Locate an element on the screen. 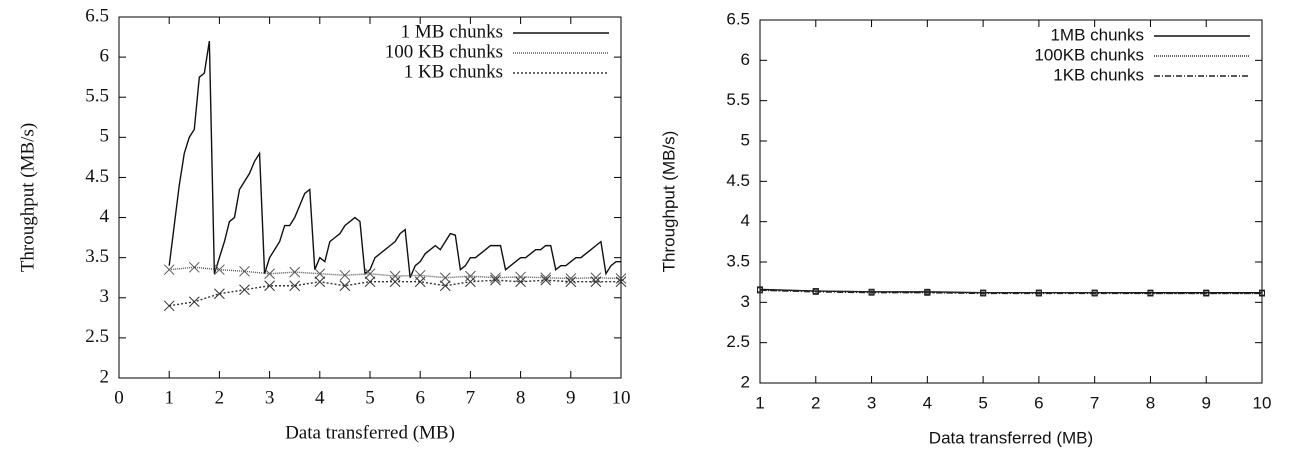 The width and height of the screenshot is (1290, 452). legend-label: 1KB chunks is located at coordinates (1098, 74).